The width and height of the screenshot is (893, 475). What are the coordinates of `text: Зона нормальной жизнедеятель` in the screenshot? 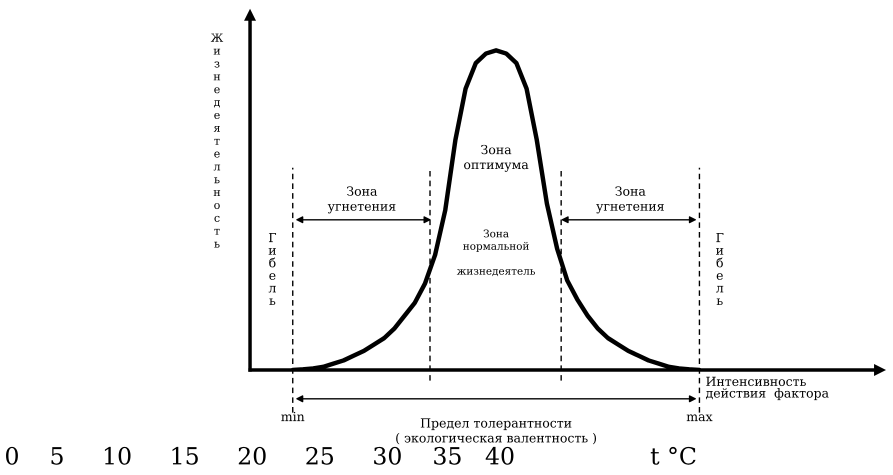 It's located at (495, 253).